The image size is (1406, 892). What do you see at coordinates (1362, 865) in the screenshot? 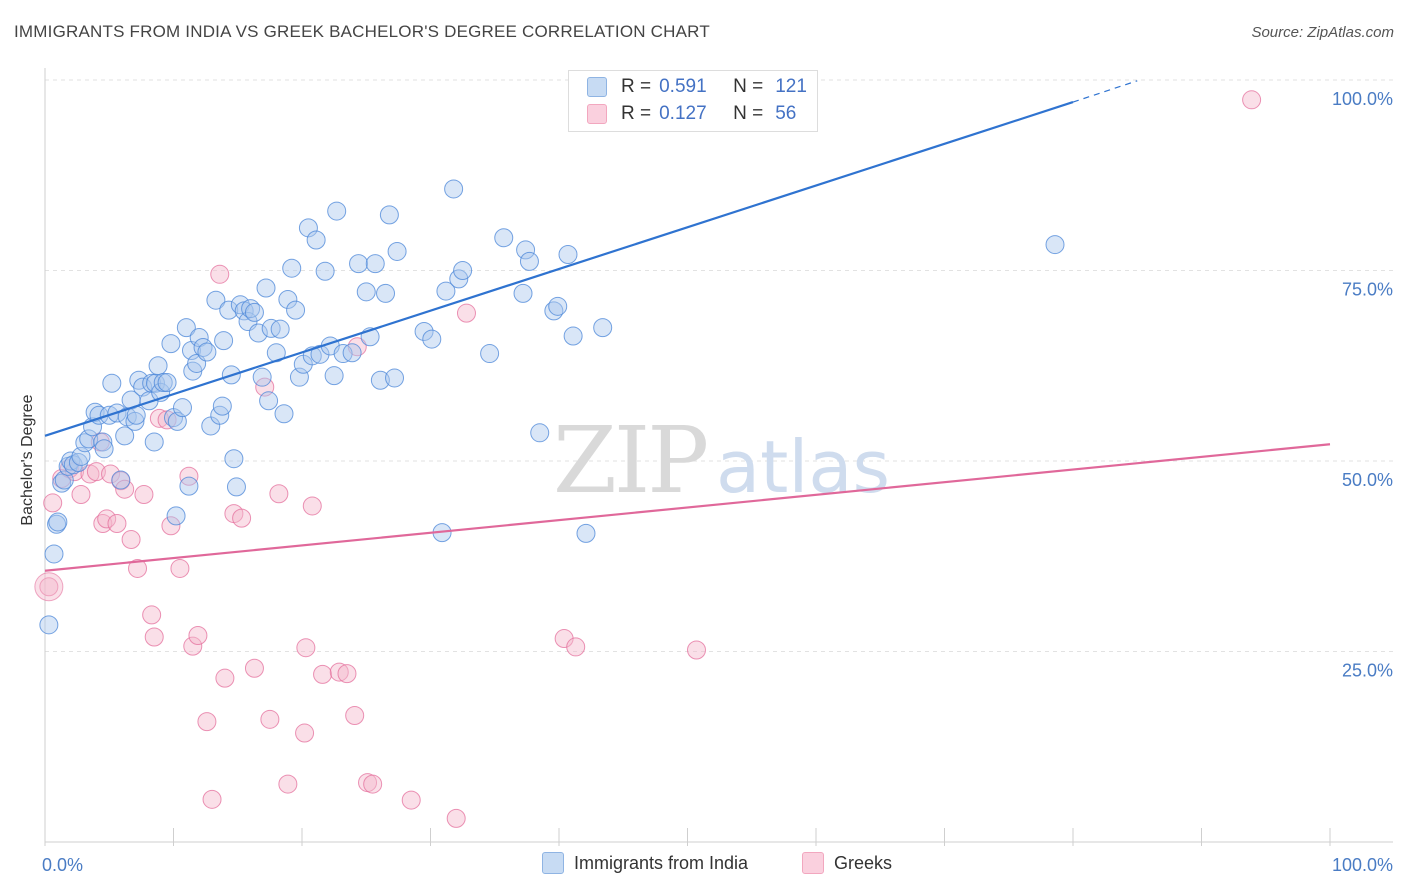
I see `x-tick-label: 100.0%` at bounding box center [1362, 865].